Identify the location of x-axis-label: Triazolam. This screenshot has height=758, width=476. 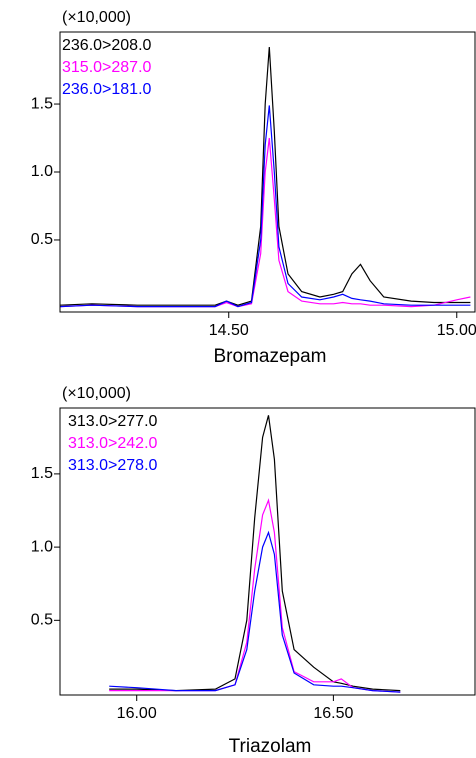
(270, 746).